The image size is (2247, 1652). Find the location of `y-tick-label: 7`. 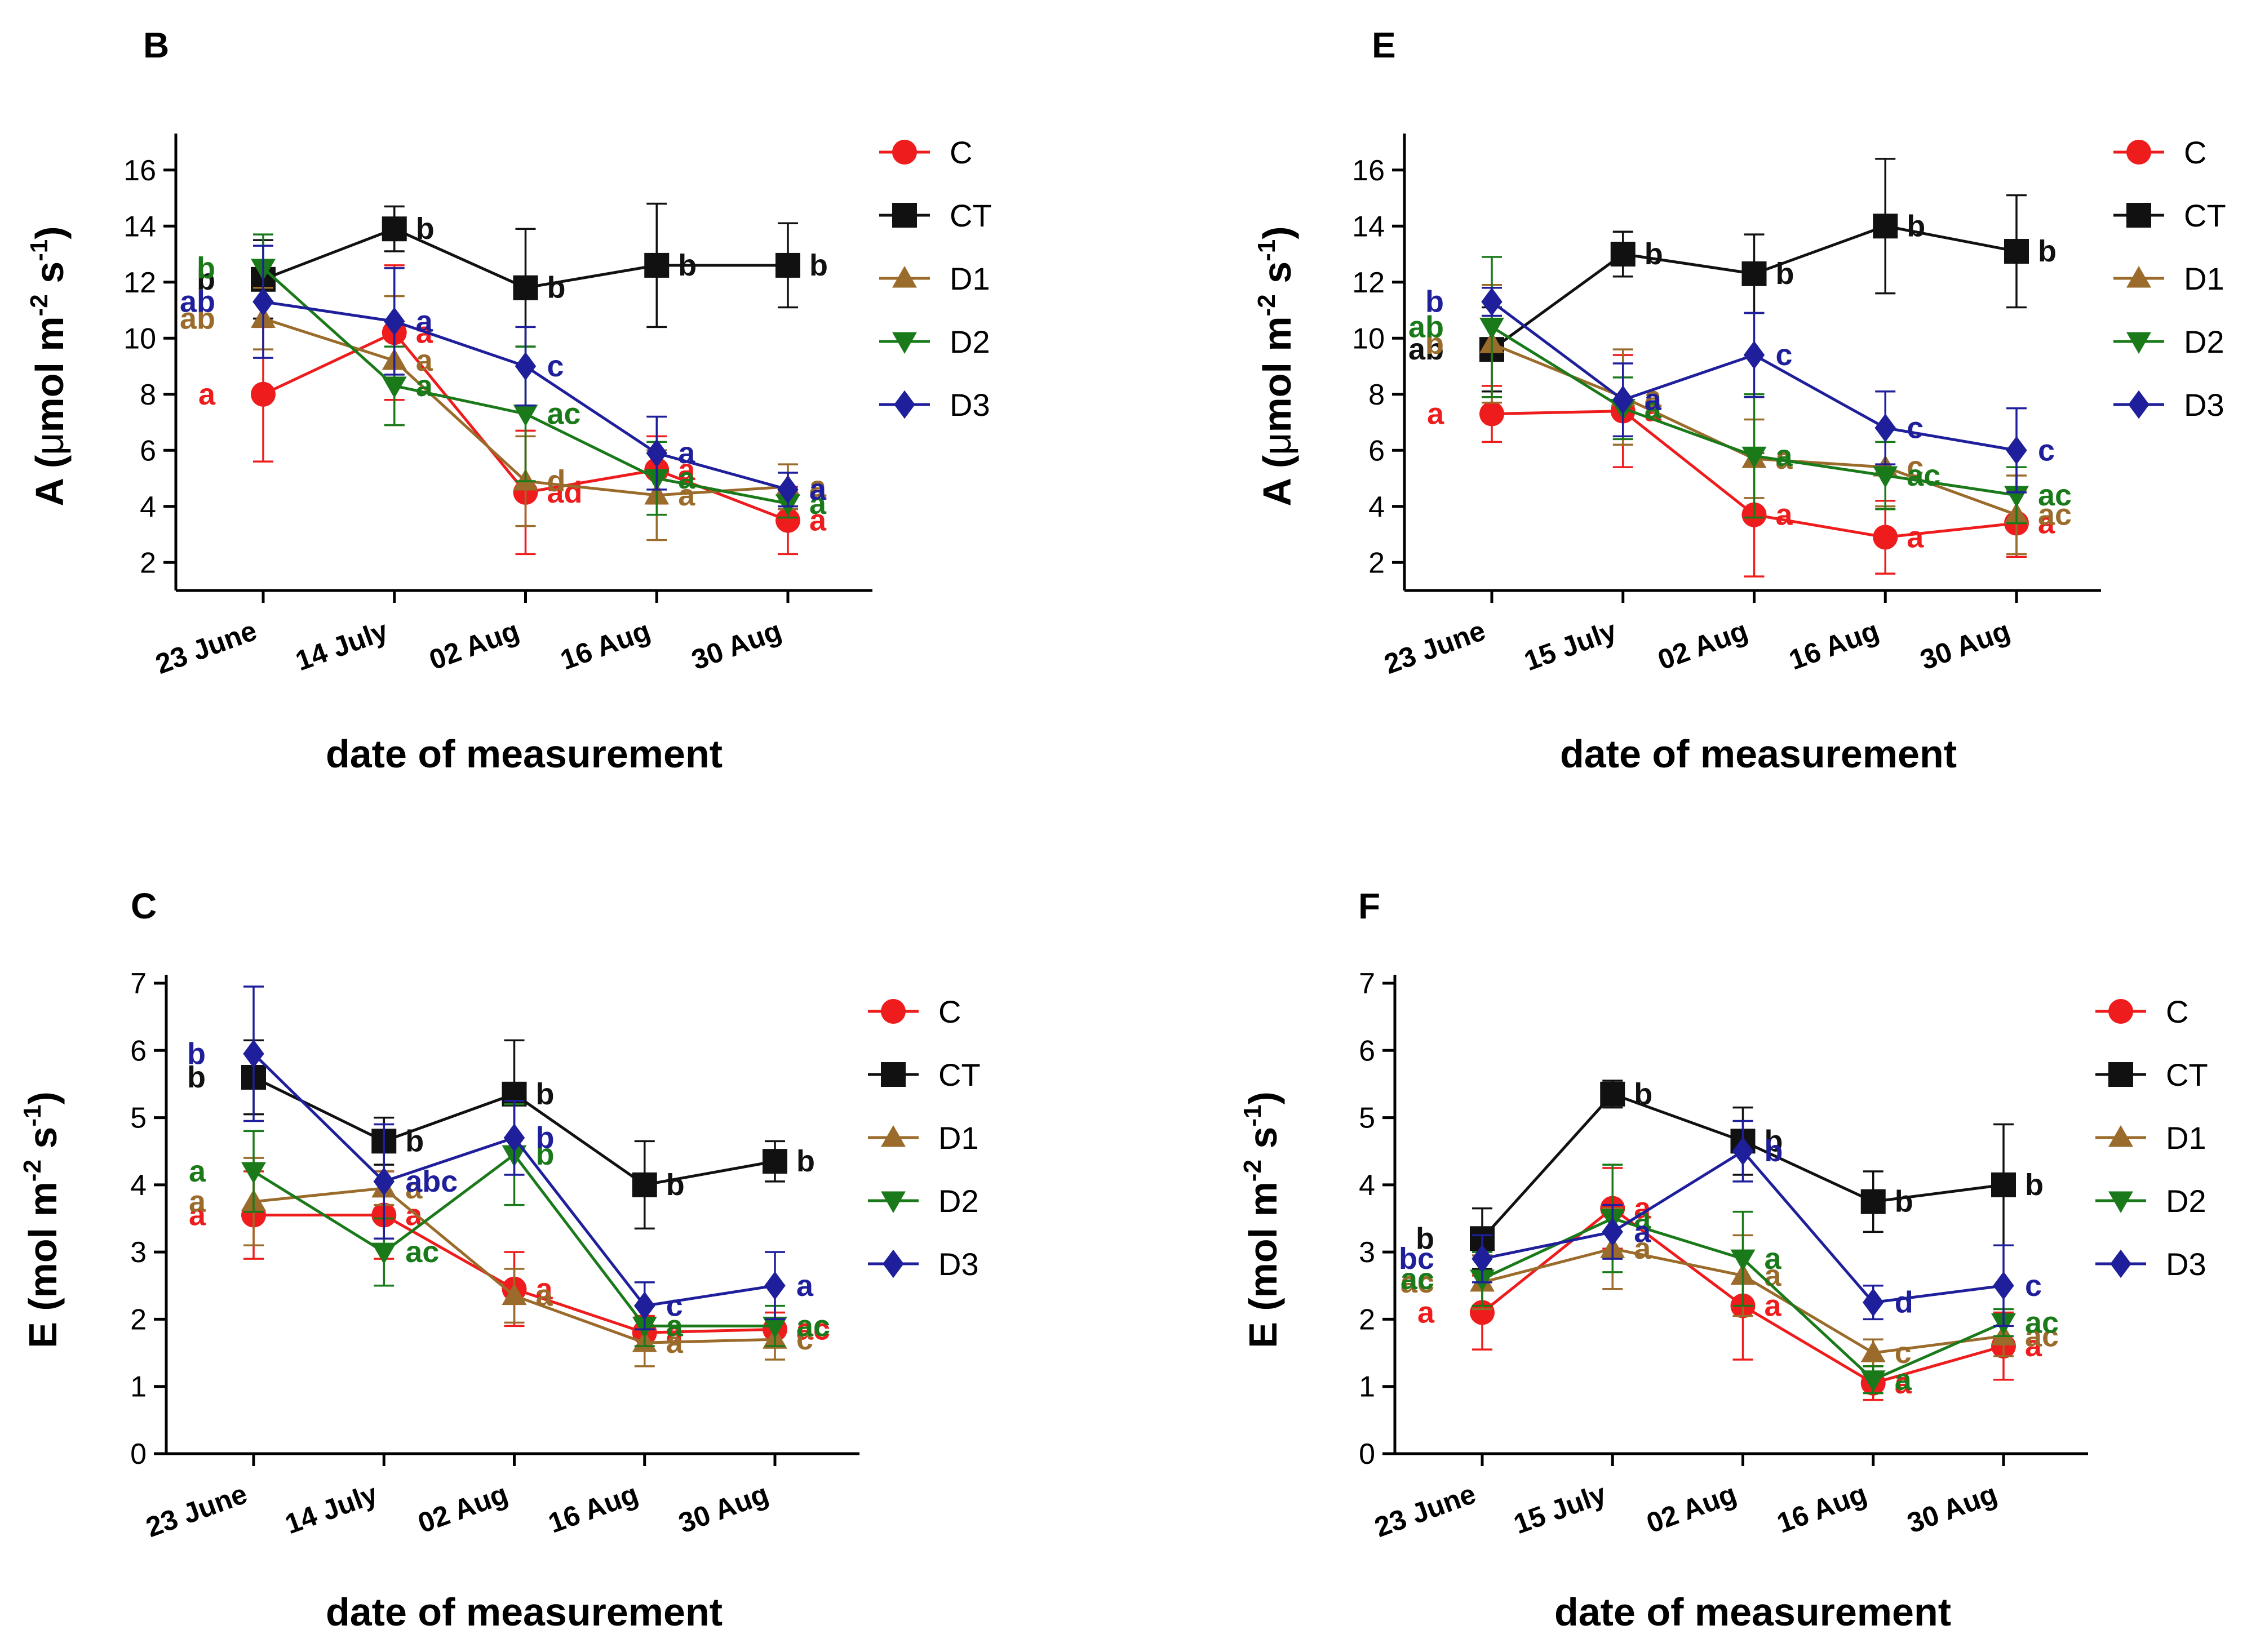

y-tick-label: 7 is located at coordinates (1367, 984).